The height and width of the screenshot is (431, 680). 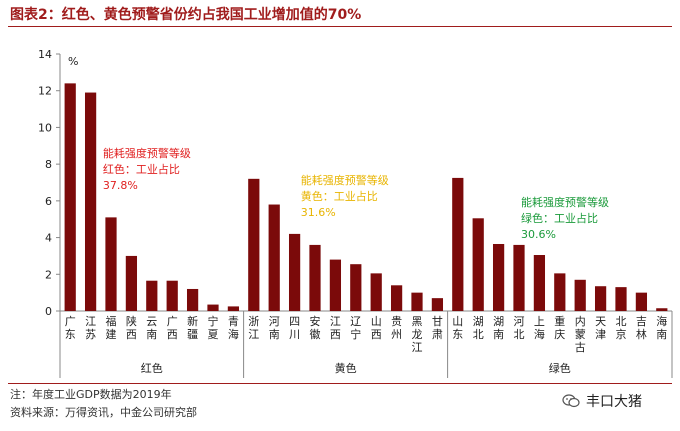 I want to click on x-category-label: 河北, so click(x=519, y=328).